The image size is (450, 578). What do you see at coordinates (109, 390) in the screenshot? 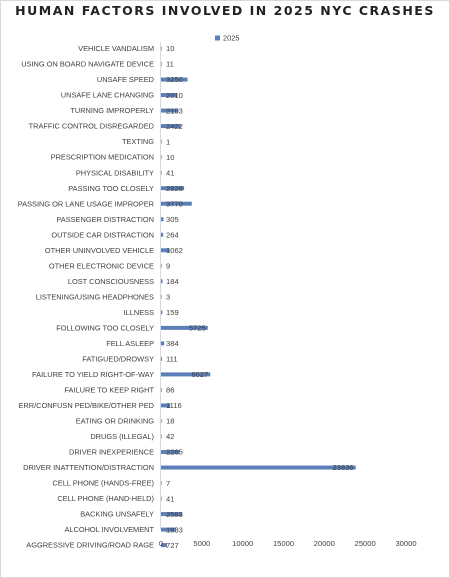
I see `category-label: FAILURE TO KEEP RIGHT` at bounding box center [109, 390].